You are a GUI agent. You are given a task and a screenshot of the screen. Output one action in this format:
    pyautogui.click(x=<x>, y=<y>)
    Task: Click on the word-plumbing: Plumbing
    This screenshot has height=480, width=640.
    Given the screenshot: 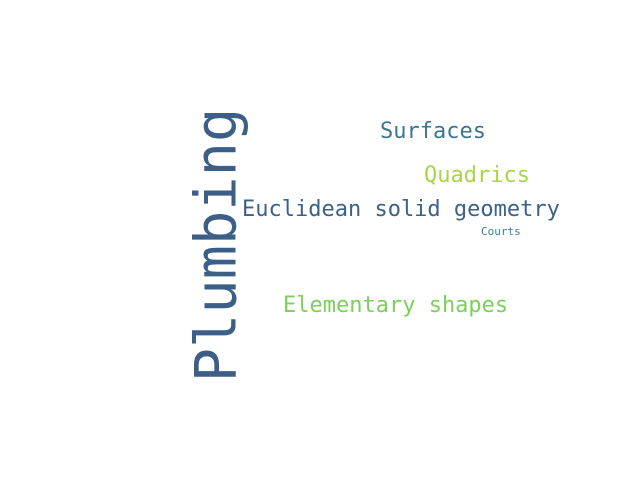 What is the action you would take?
    pyautogui.click(x=216, y=245)
    